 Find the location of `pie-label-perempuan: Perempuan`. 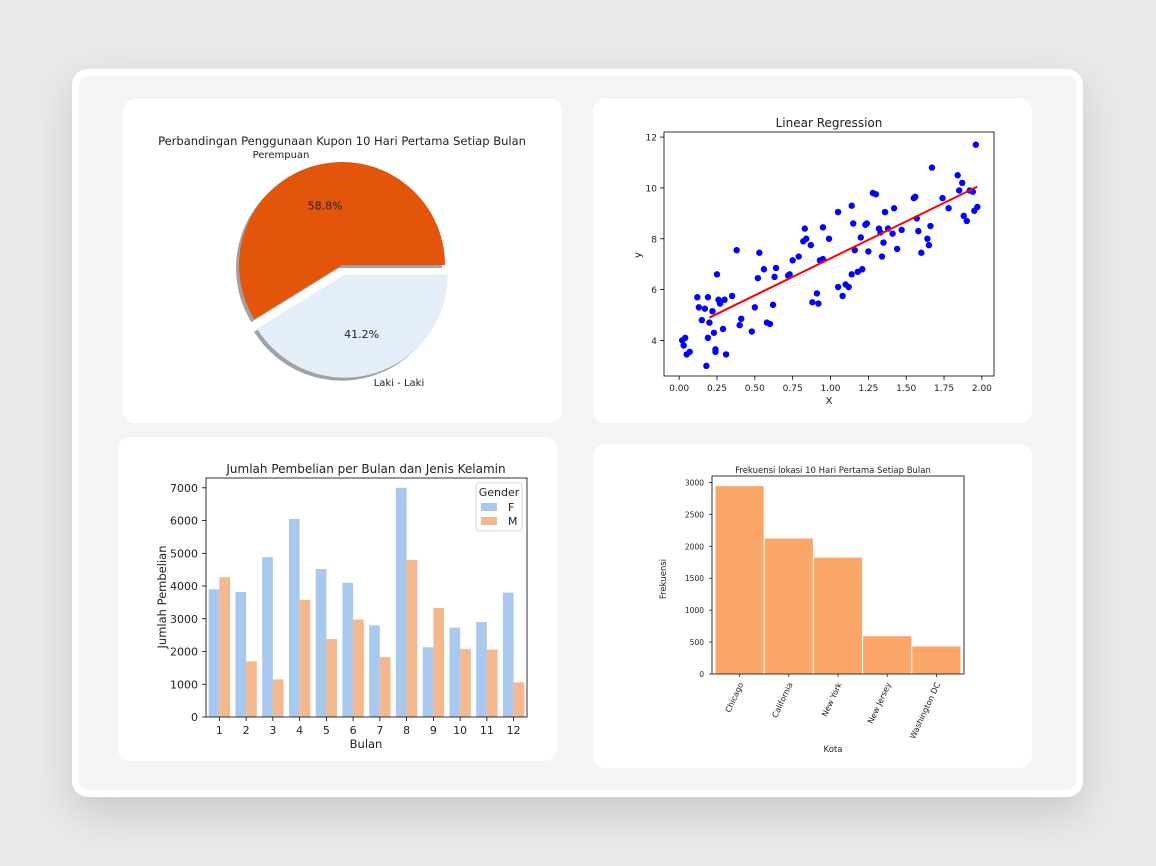

pie-label-perempuan: Perempuan is located at coordinates (281, 155).